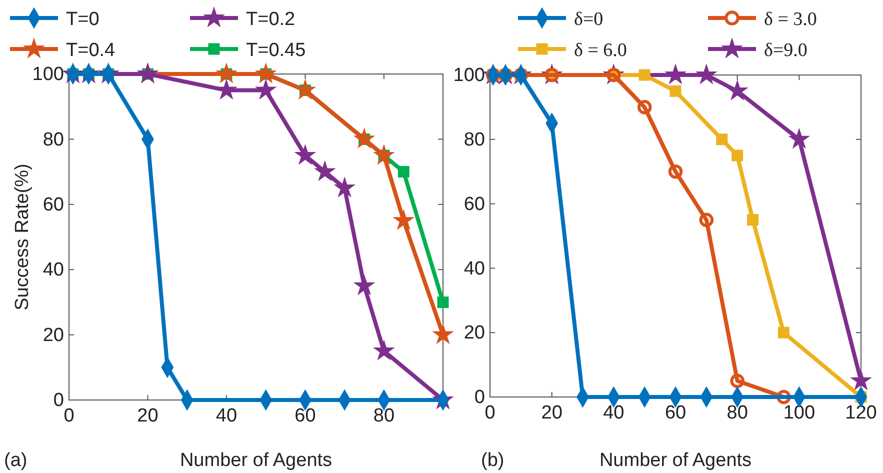  I want to click on x-tick-label: 100, so click(799, 413).